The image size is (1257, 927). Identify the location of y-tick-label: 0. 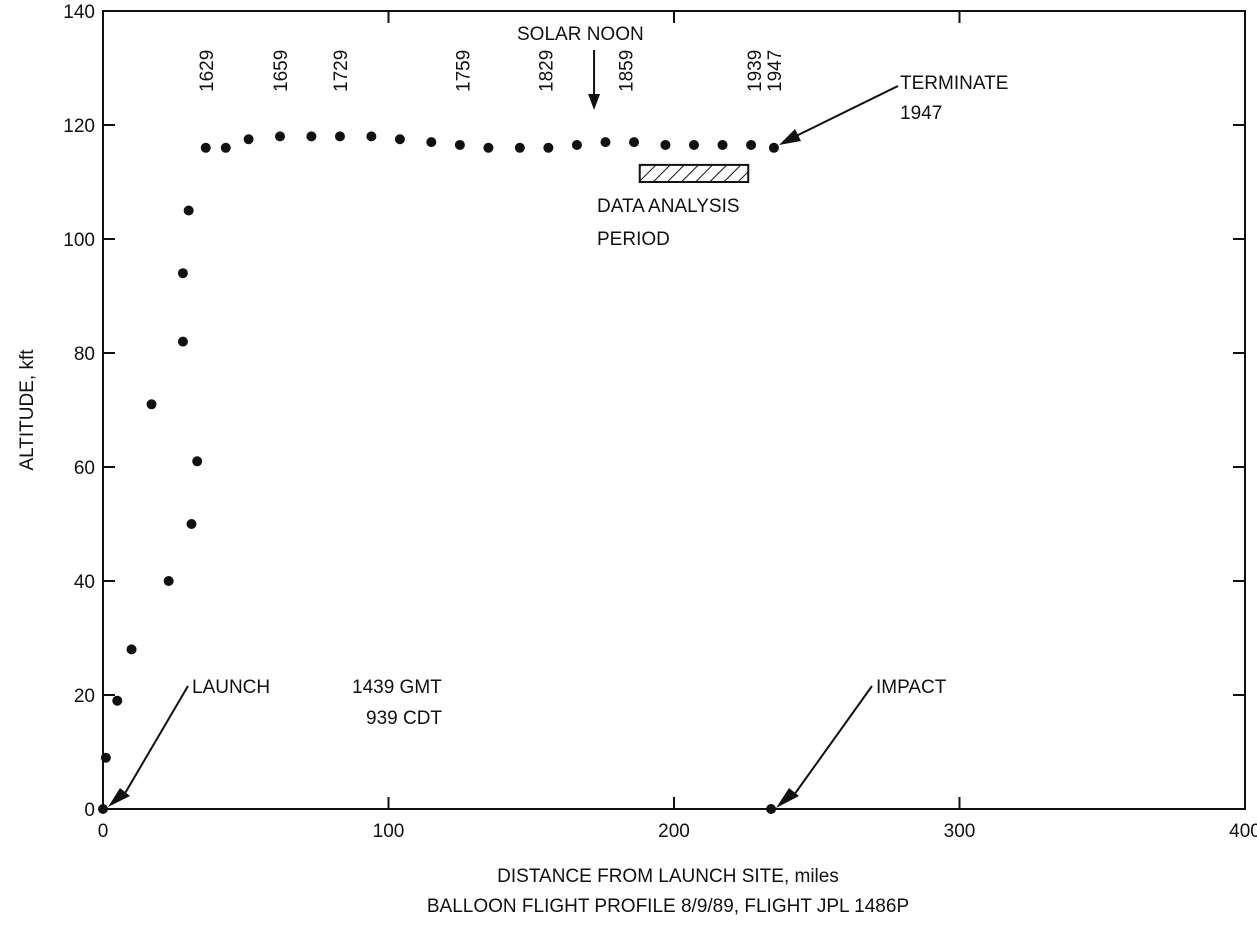
(89, 810).